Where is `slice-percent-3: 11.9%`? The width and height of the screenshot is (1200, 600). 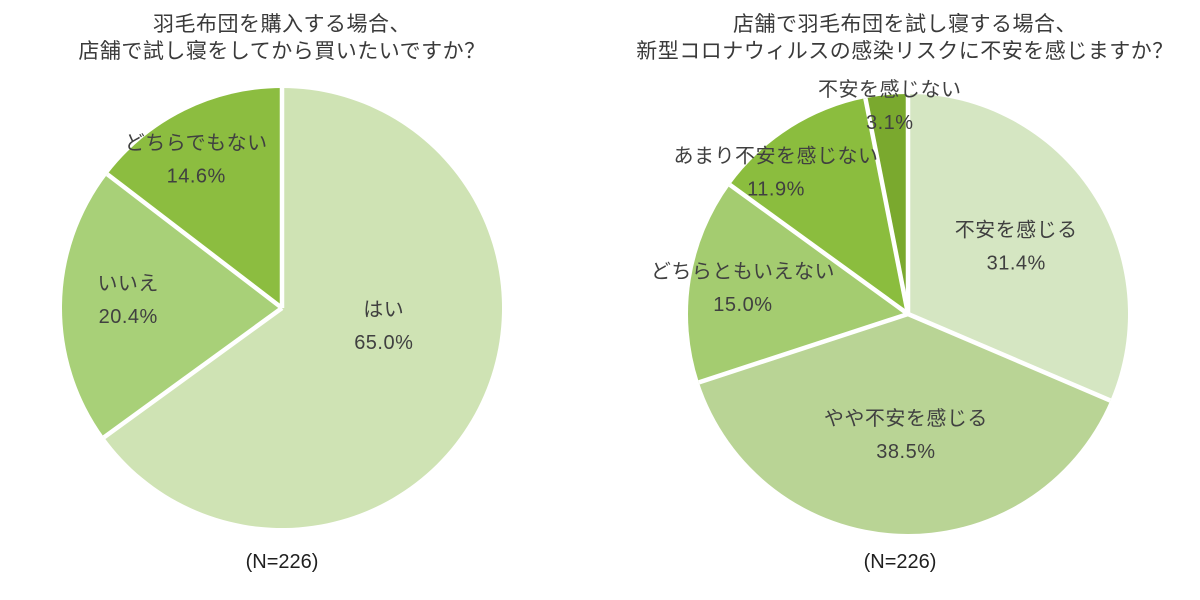
slice-percent-3: 11.9% is located at coordinates (776, 189).